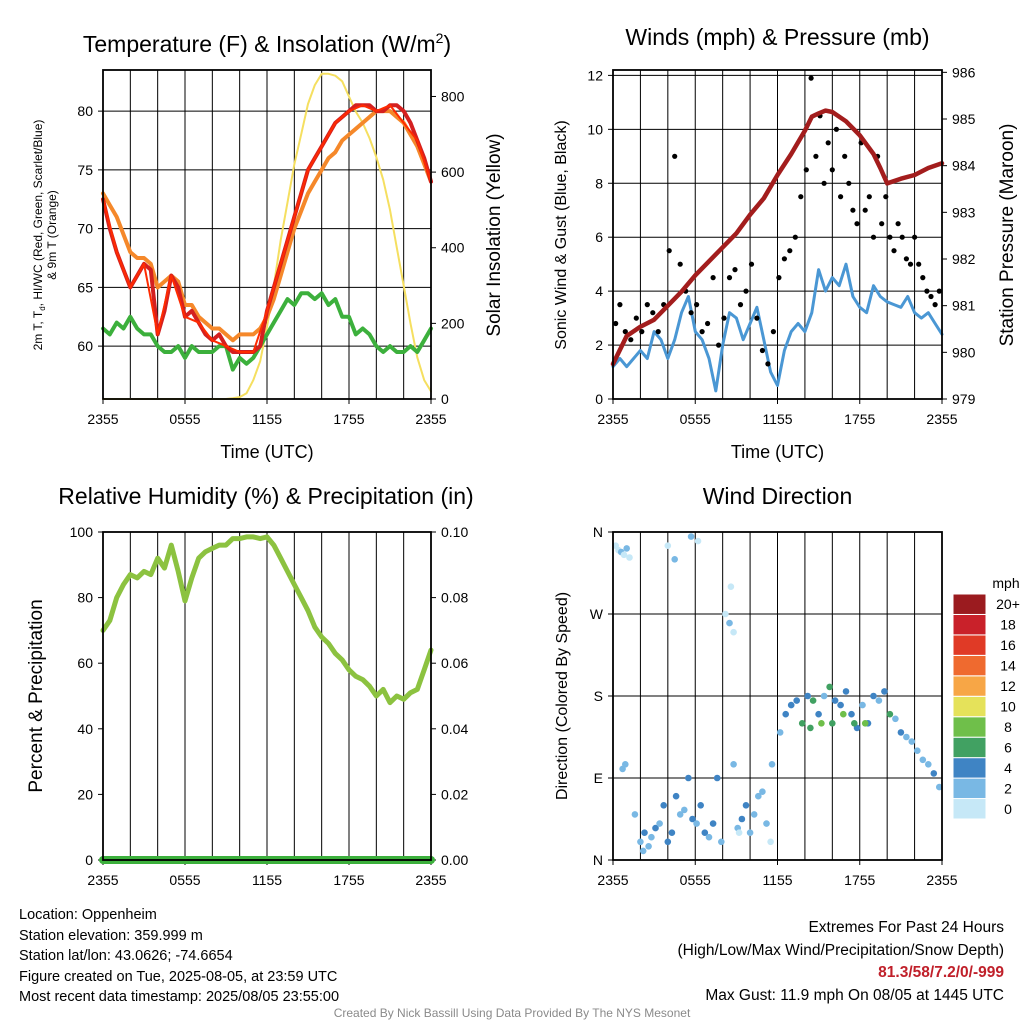 The height and width of the screenshot is (1024, 1024). I want to click on x-axis-label: Time (UTC), so click(266, 452).